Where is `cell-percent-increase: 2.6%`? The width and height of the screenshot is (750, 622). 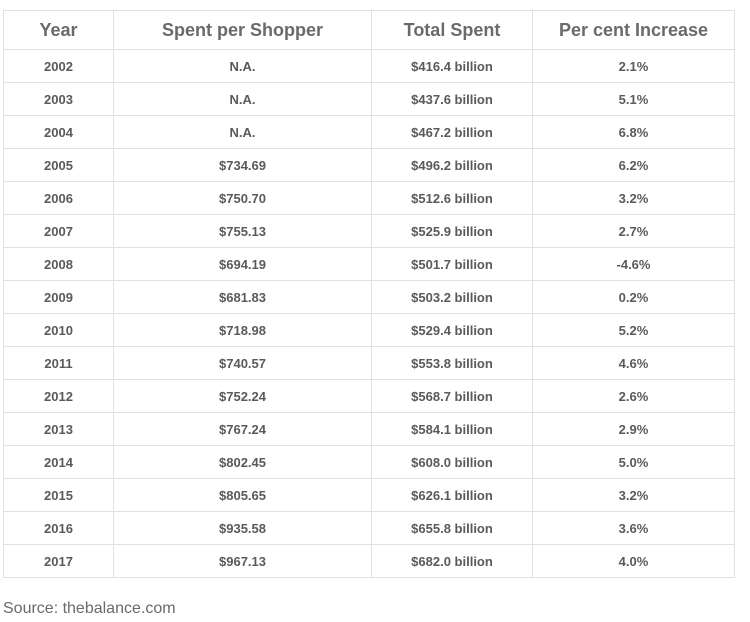 cell-percent-increase: 2.6% is located at coordinates (633, 396).